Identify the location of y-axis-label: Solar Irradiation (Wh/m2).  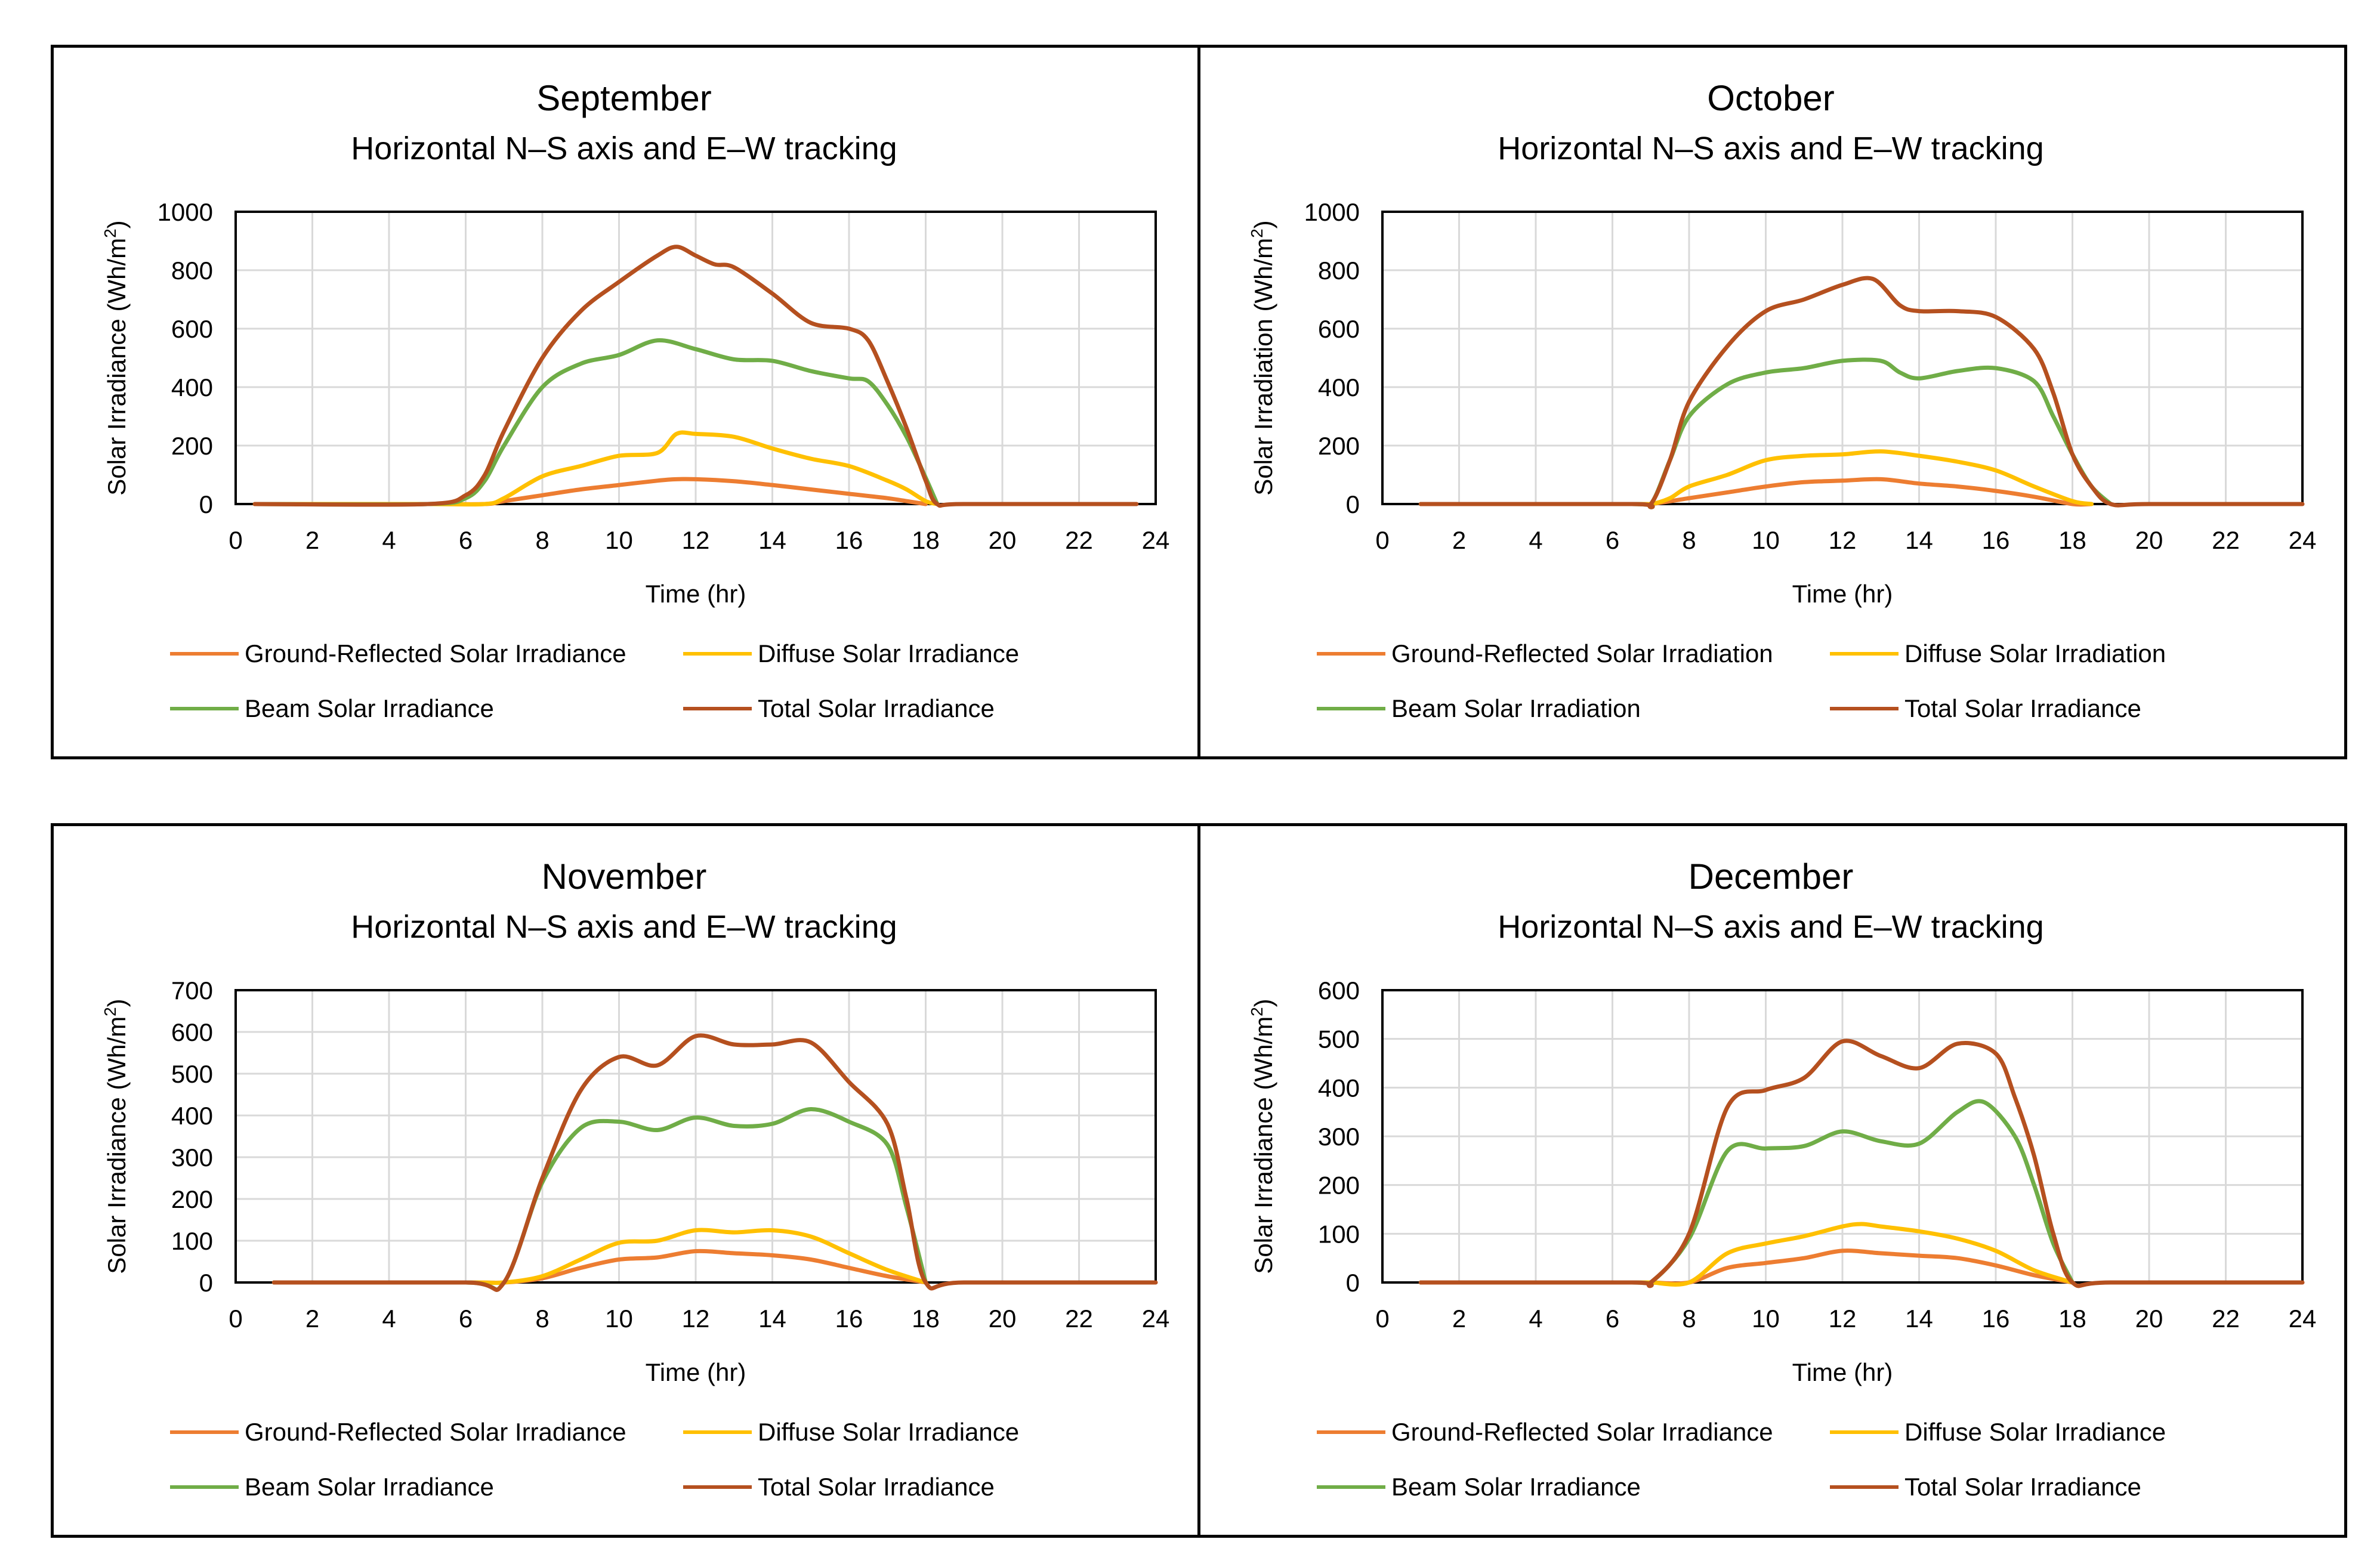
(1262, 357).